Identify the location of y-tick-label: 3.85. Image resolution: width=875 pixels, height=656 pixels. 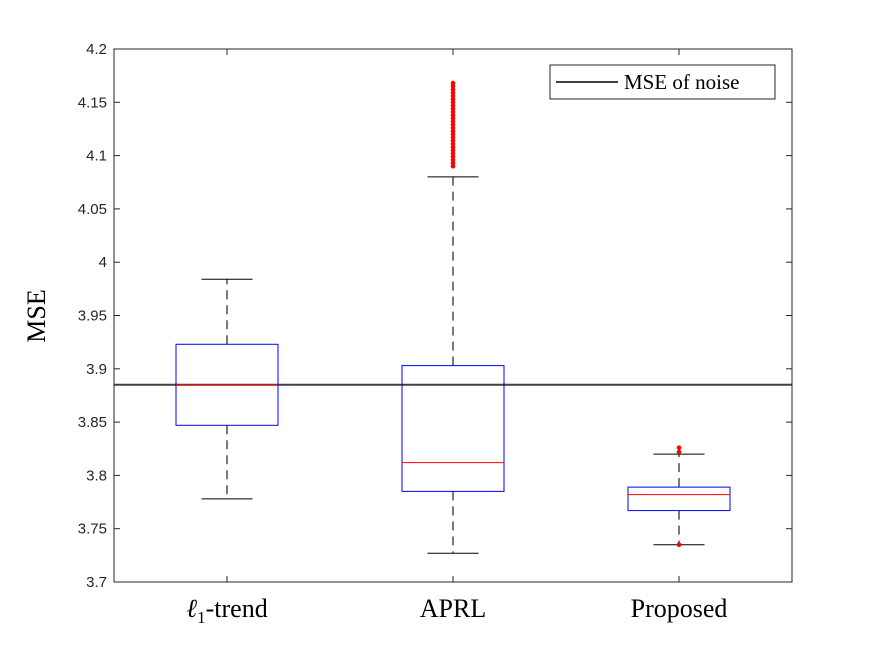
(92, 422).